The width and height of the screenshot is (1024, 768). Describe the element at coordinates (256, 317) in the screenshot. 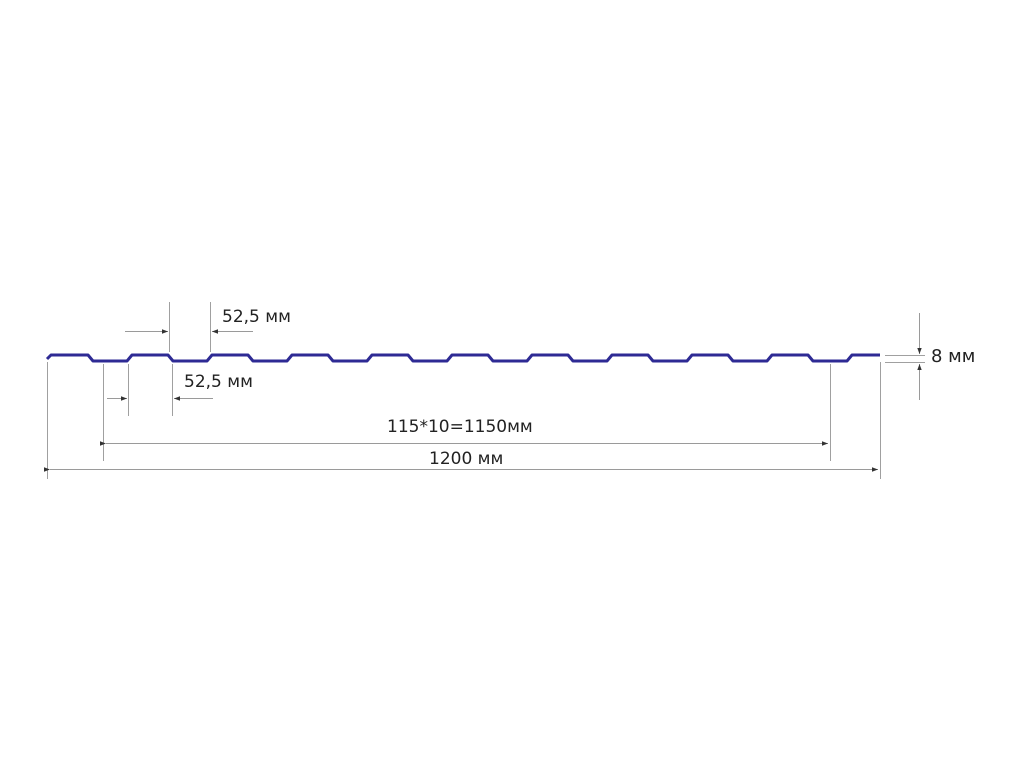

I see `top-pitch-label: 52,5 мм` at that location.